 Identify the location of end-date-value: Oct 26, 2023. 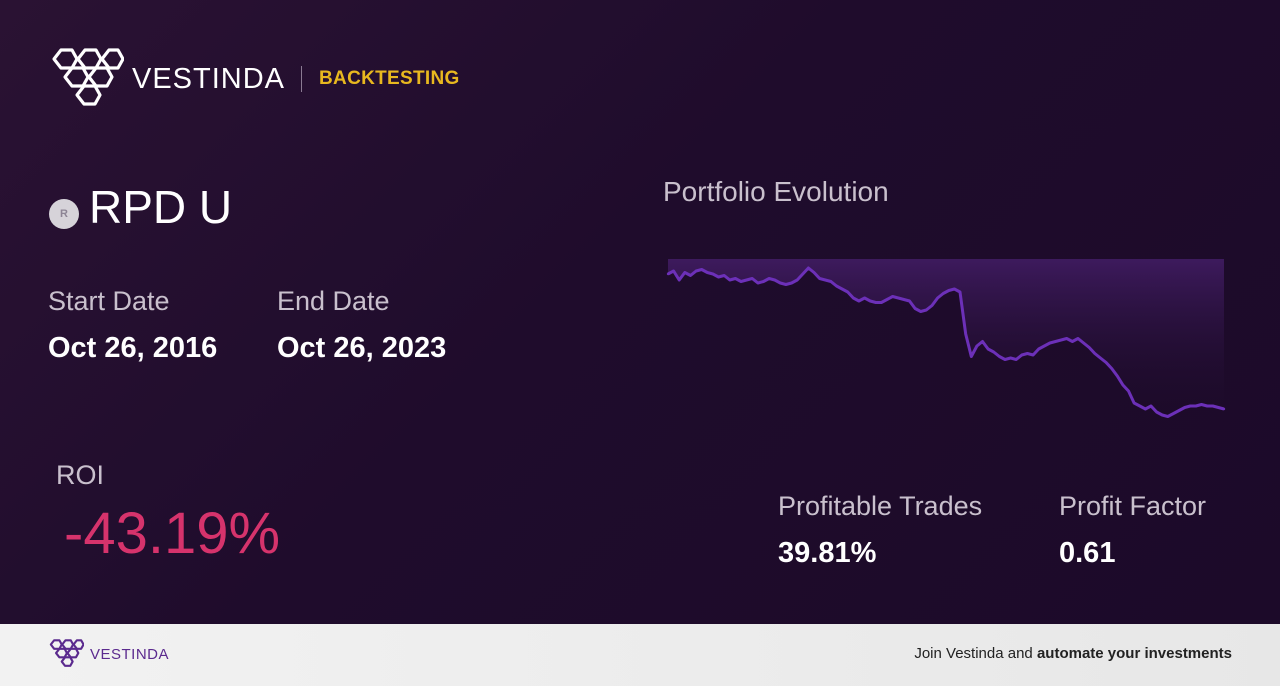
(362, 348).